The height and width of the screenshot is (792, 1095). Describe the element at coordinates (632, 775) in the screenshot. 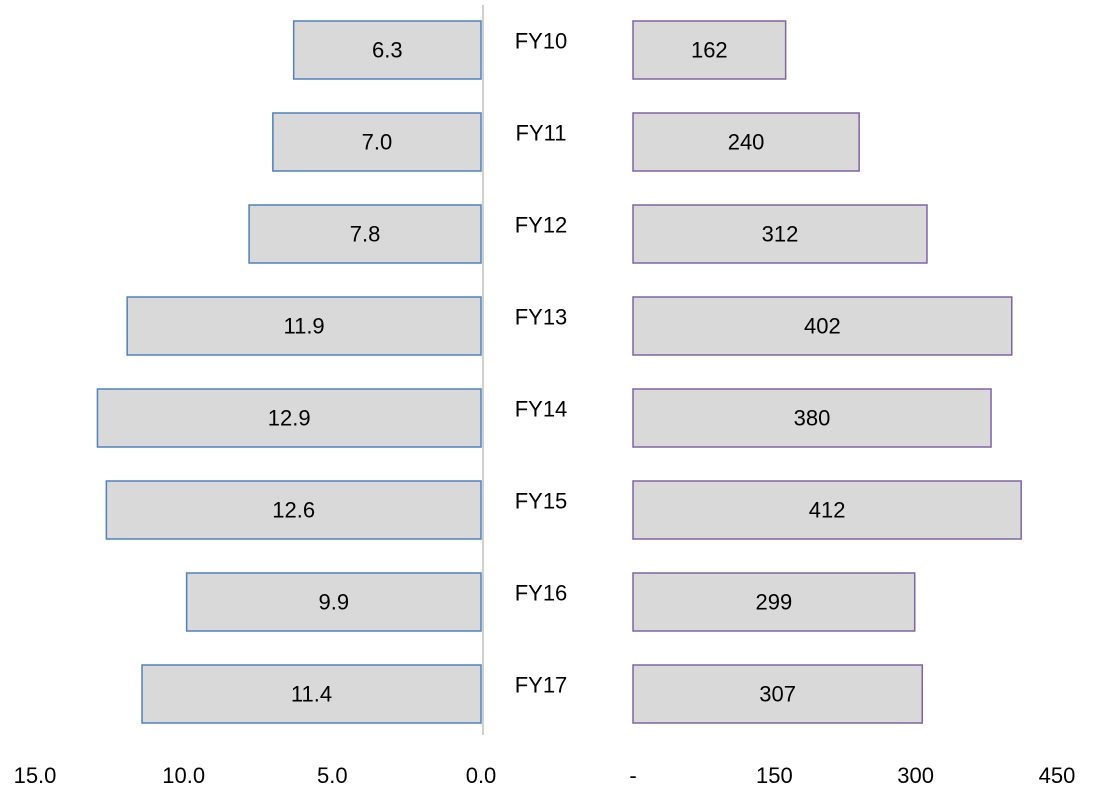

I see `right-axis-tick-label: -` at that location.